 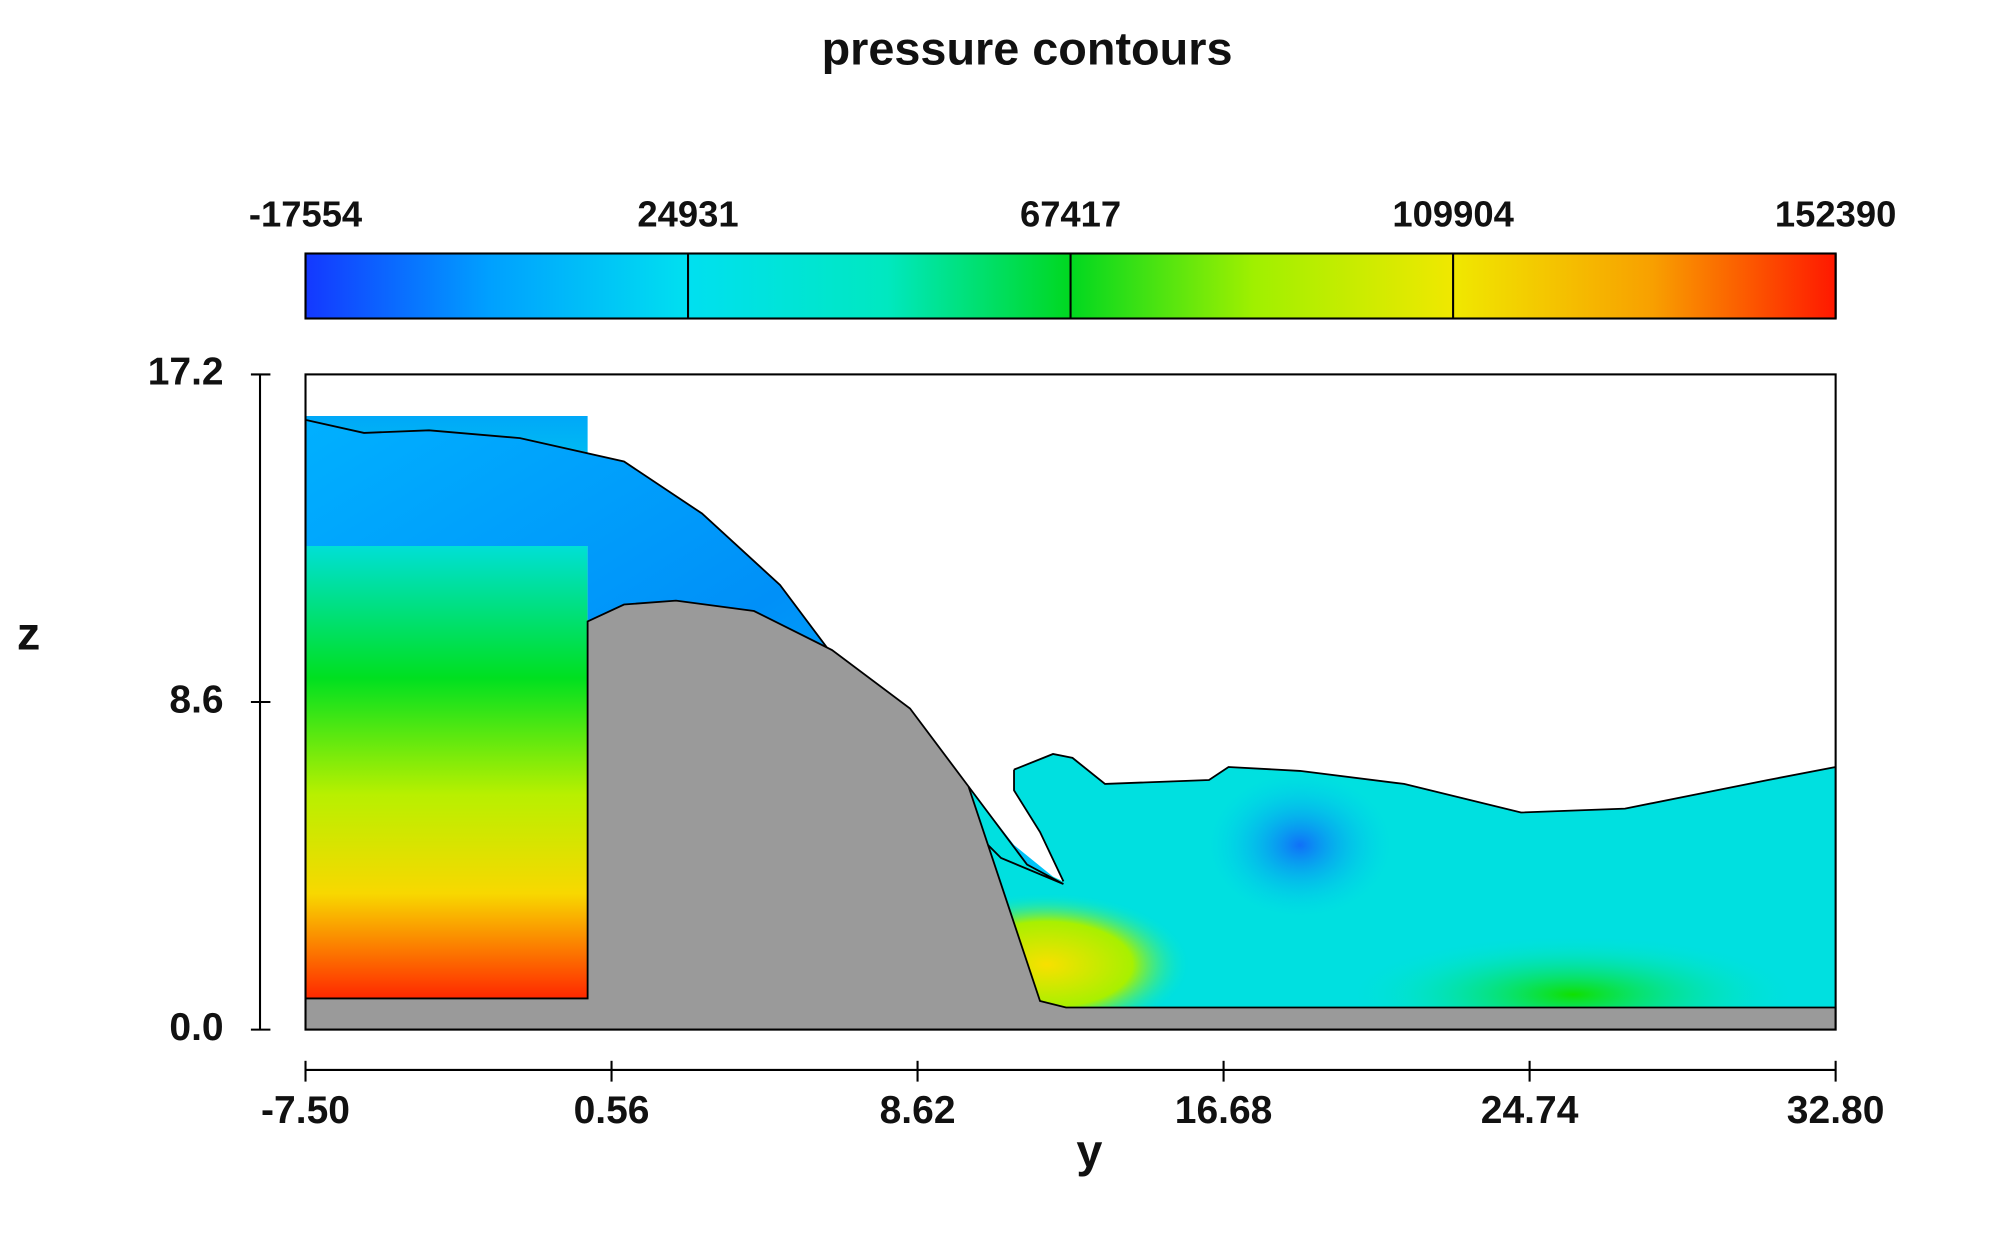 I want to click on jet, so click(x=684, y=652).